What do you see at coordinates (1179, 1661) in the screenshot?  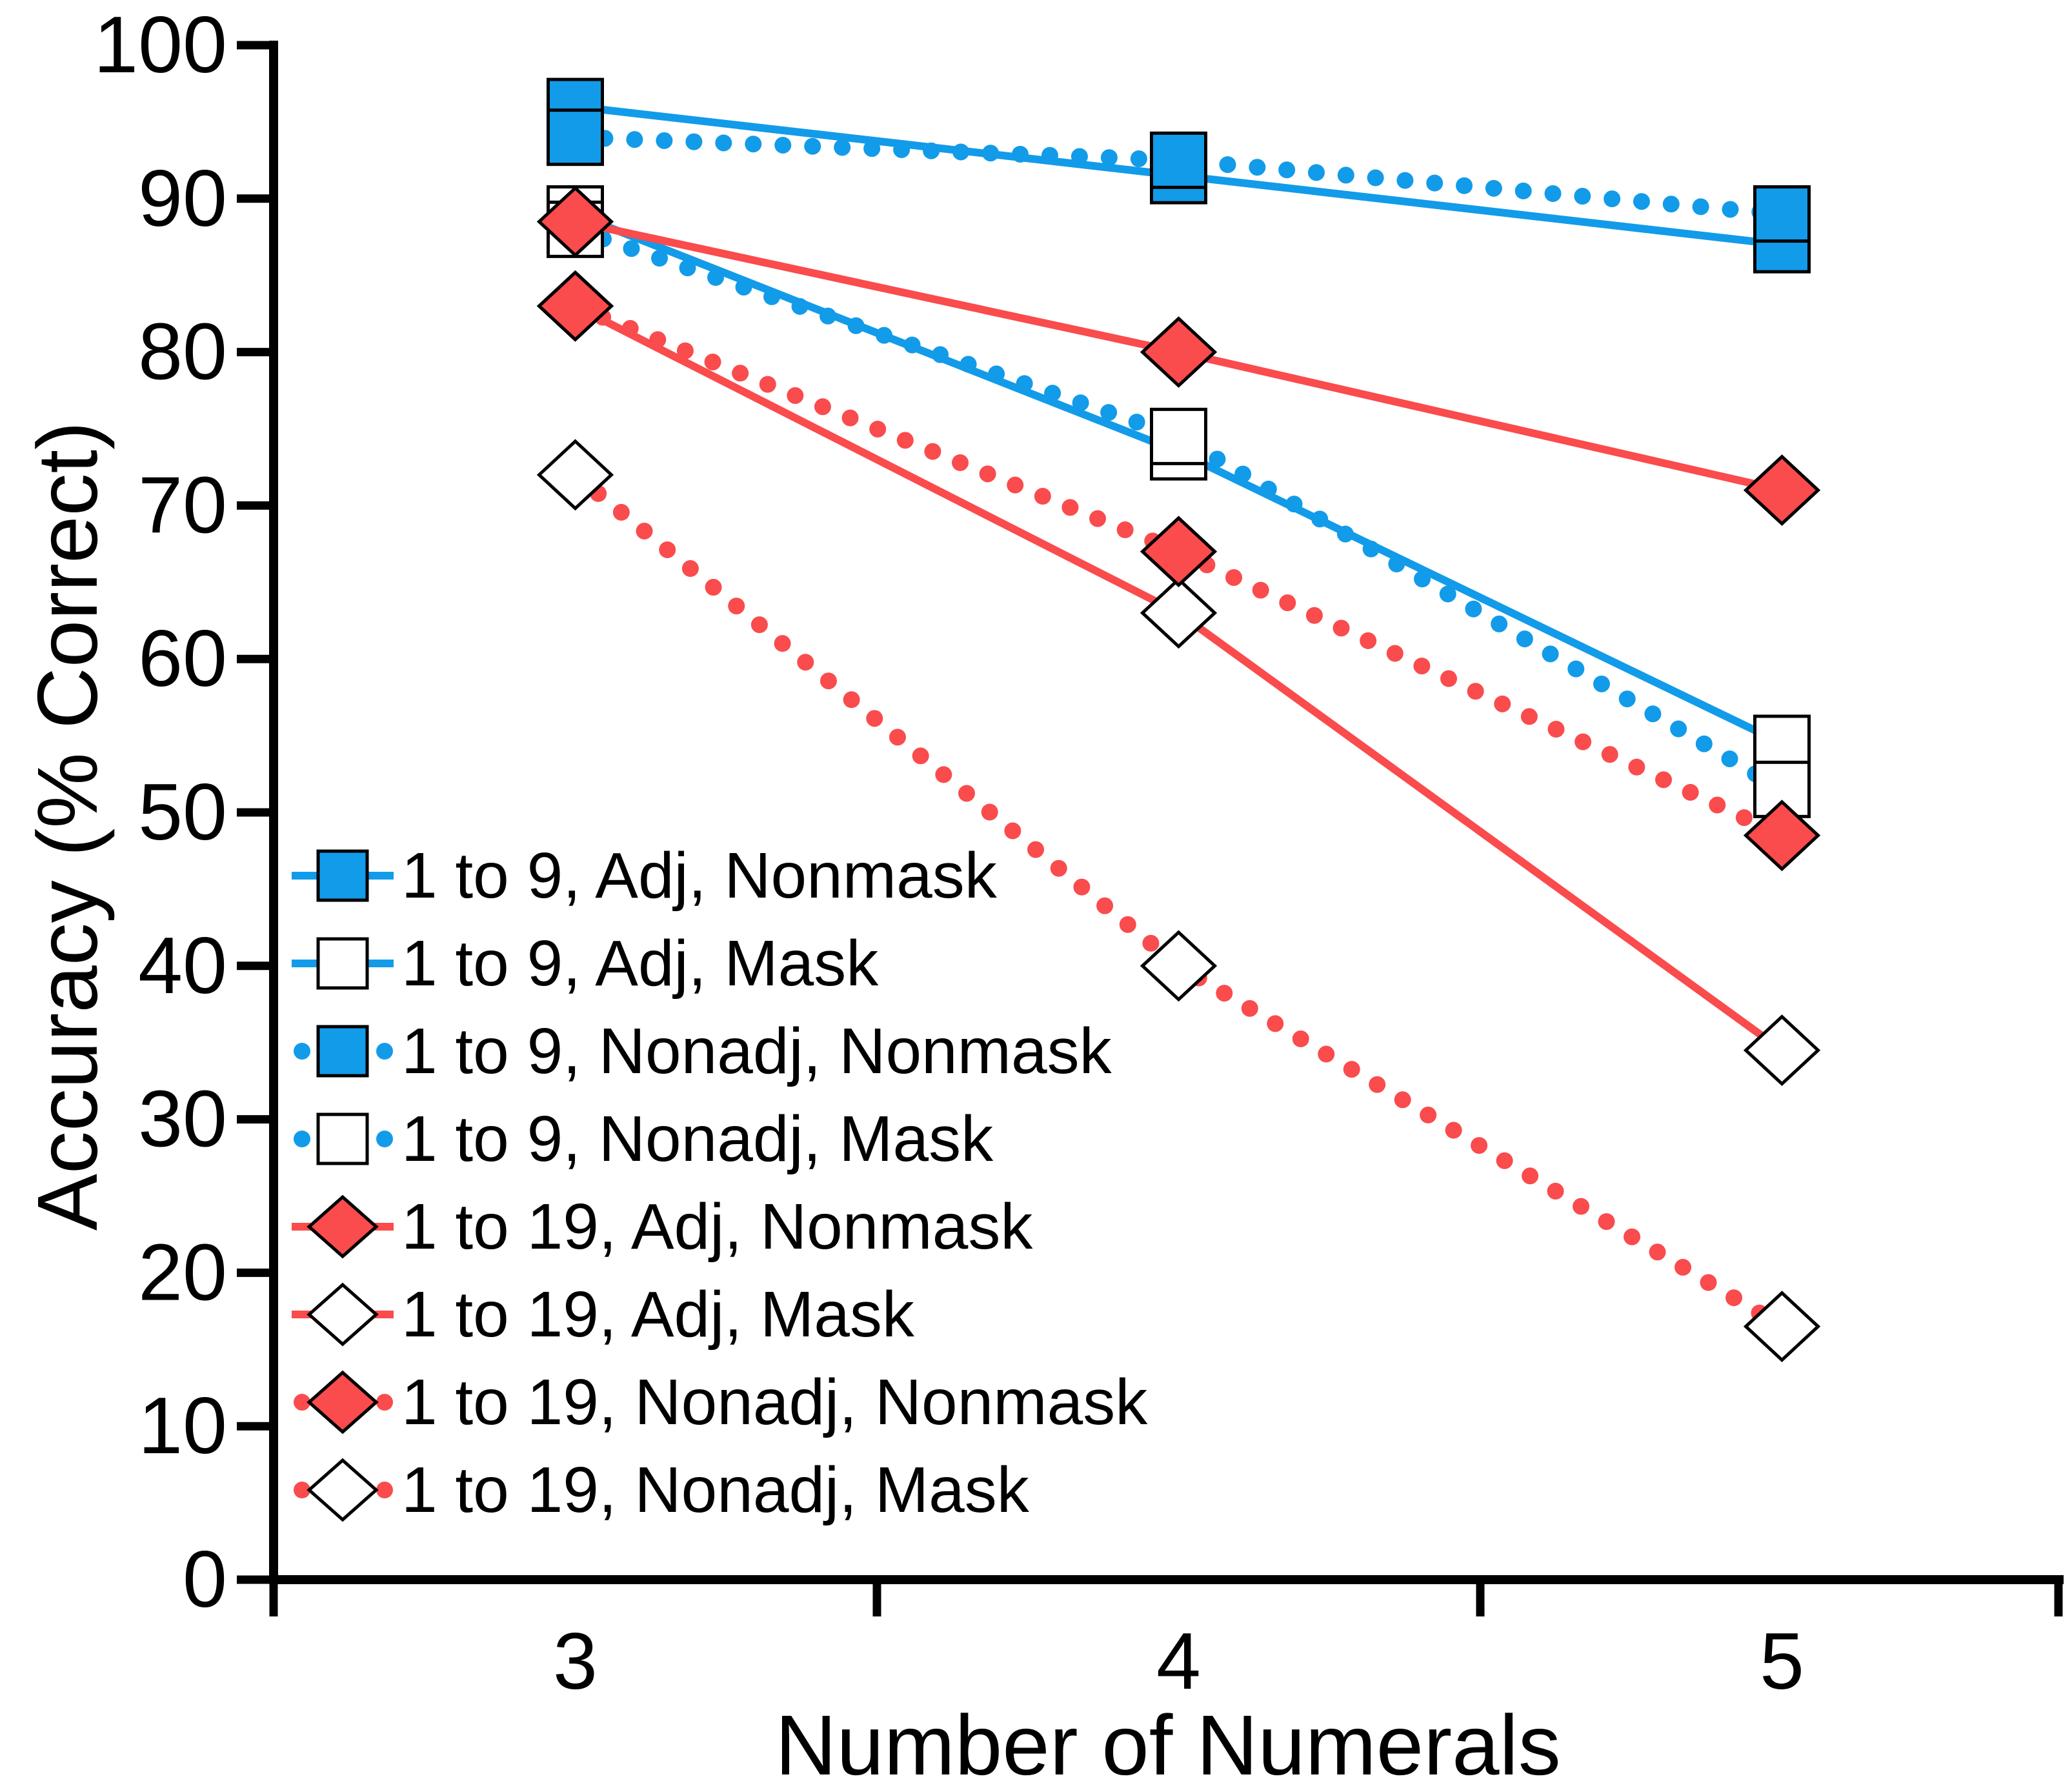 I see `x-tick-label: 4` at bounding box center [1179, 1661].